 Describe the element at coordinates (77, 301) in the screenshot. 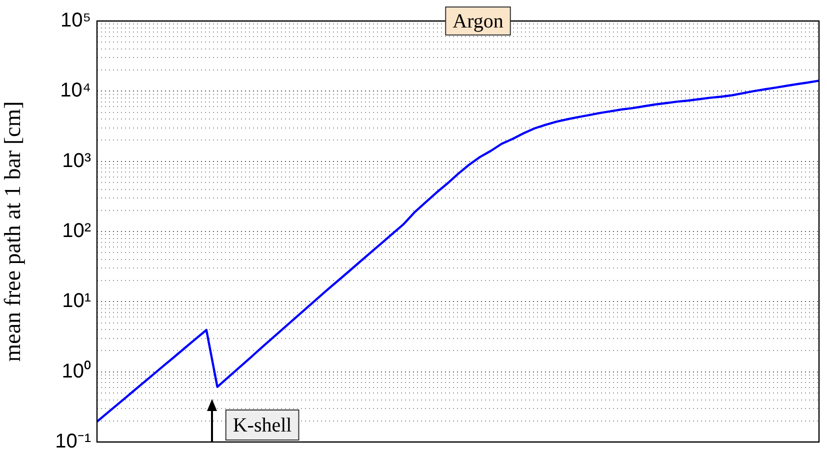

I see `y-tick-label: 10¹` at that location.